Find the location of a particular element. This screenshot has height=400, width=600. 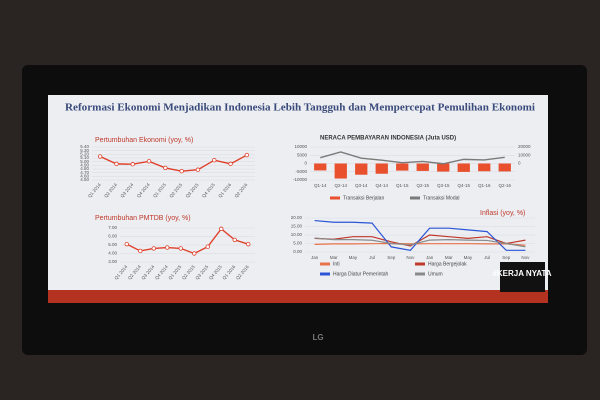

legend-label: Transaksi Modal is located at coordinates (441, 198).